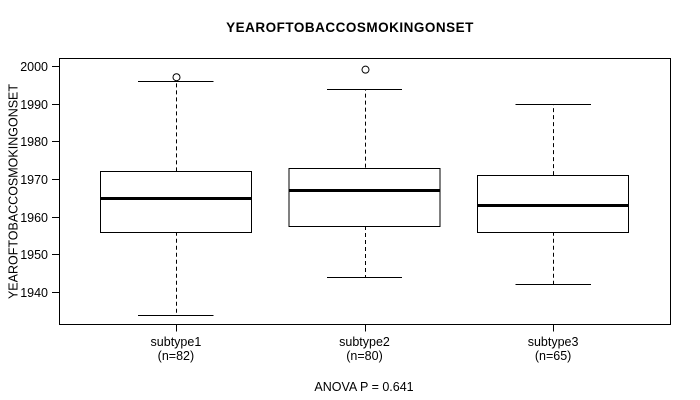  Describe the element at coordinates (34, 218) in the screenshot. I see `y-tick-label: 1960` at that location.